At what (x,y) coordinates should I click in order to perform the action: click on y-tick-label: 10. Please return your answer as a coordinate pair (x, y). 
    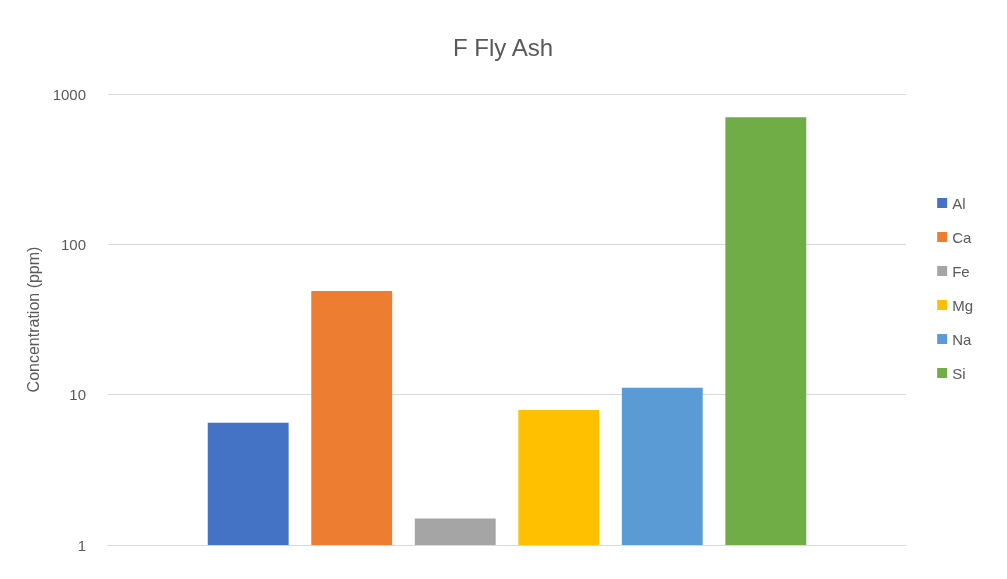
    Looking at the image, I should click on (77, 395).